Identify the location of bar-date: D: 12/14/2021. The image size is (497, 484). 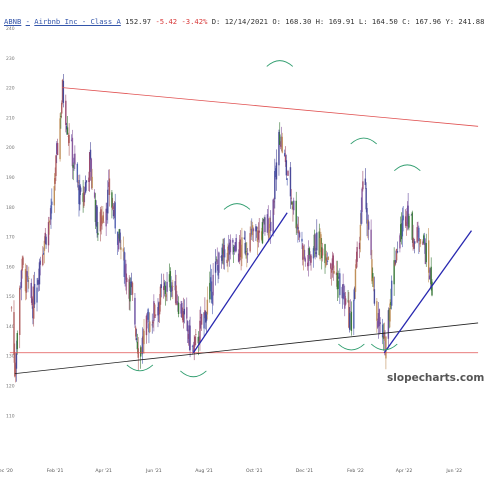
(239, 21).